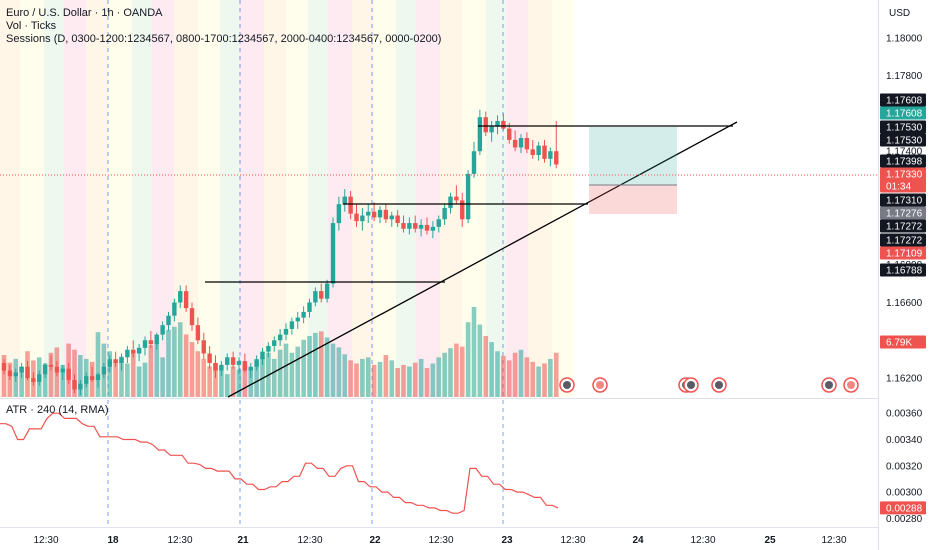 The image size is (932, 550). Describe the element at coordinates (31, 26) in the screenshot. I see `volume-indicator-label: Vol · Ticks` at that location.